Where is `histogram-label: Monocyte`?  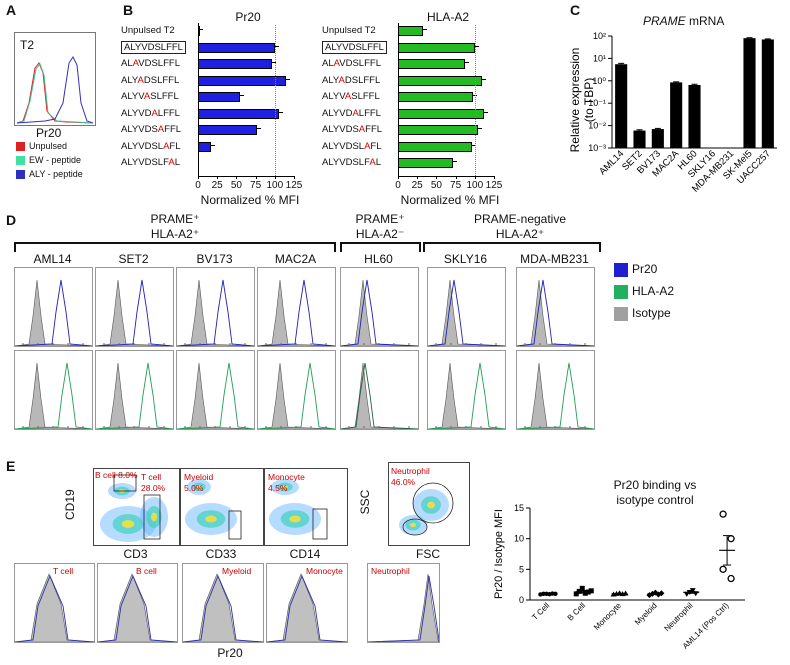
histogram-label: Monocyte is located at coordinates (324, 571).